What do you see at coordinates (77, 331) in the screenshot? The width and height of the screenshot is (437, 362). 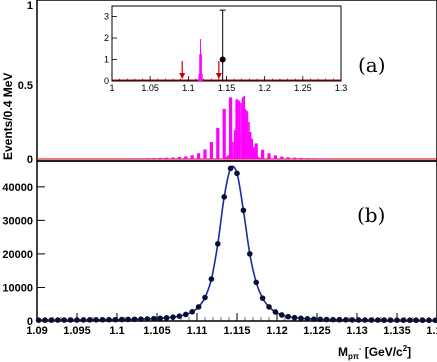 I see `panel-b-xtick: 1.095` at bounding box center [77, 331].